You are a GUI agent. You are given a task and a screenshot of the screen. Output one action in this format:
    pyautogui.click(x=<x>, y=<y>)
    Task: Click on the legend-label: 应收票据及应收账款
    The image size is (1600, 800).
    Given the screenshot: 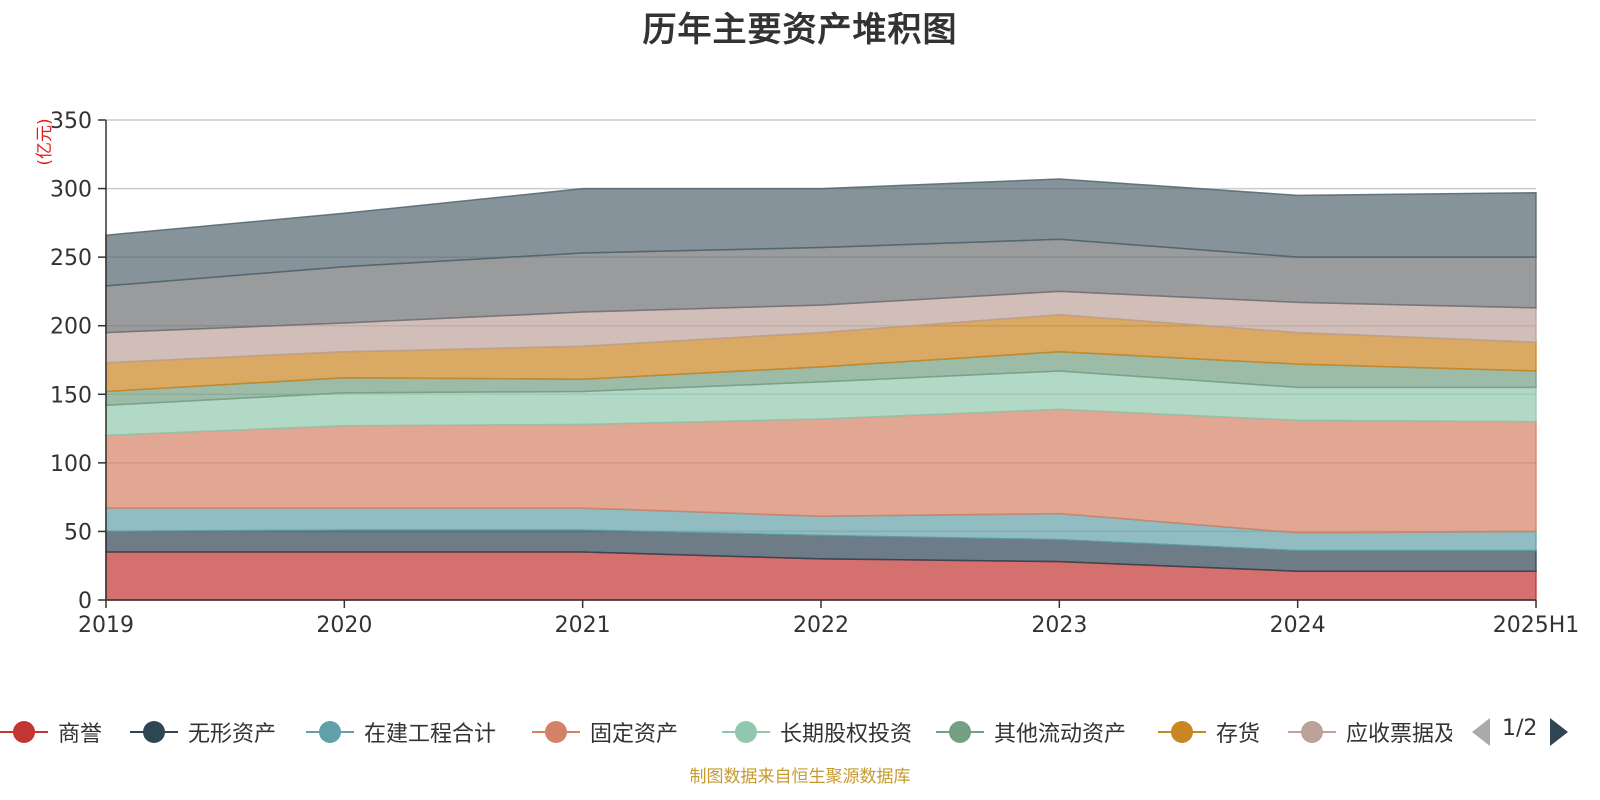 What is the action you would take?
    pyautogui.click(x=1399, y=734)
    